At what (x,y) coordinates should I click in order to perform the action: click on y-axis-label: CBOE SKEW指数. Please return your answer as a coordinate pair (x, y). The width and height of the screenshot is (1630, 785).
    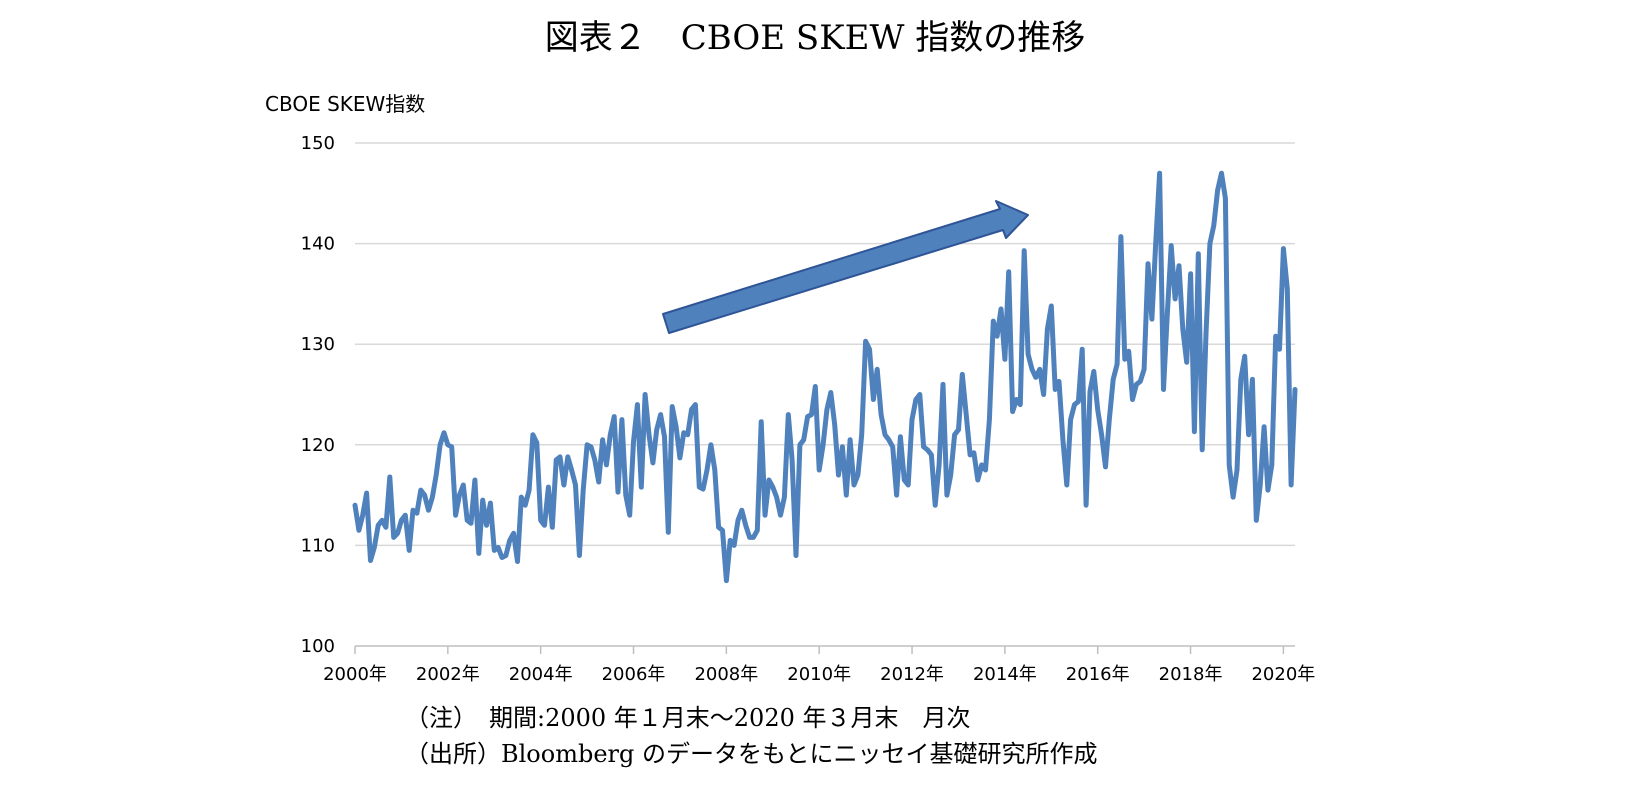
    Looking at the image, I should click on (345, 104).